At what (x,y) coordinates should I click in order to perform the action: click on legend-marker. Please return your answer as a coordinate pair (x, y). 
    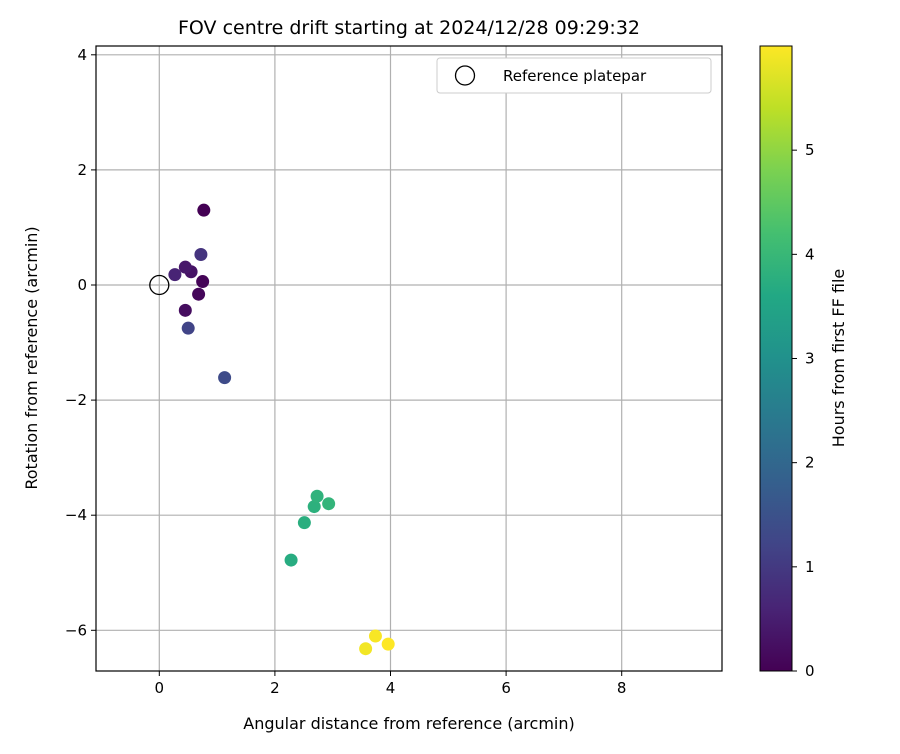
    Looking at the image, I should click on (465, 75).